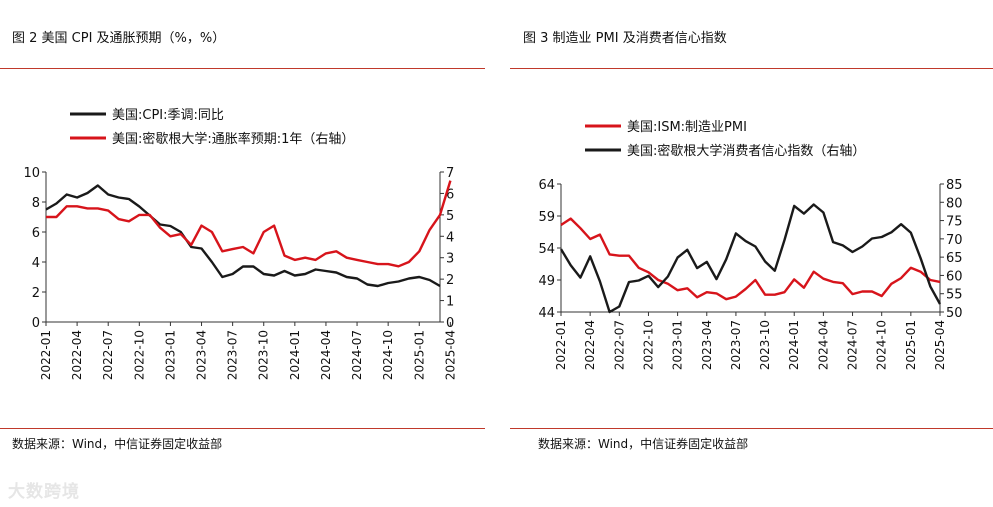 This screenshot has height=507, width=993. I want to click on legend-label-1: 美国:ISM:制造业PMI, so click(687, 127).